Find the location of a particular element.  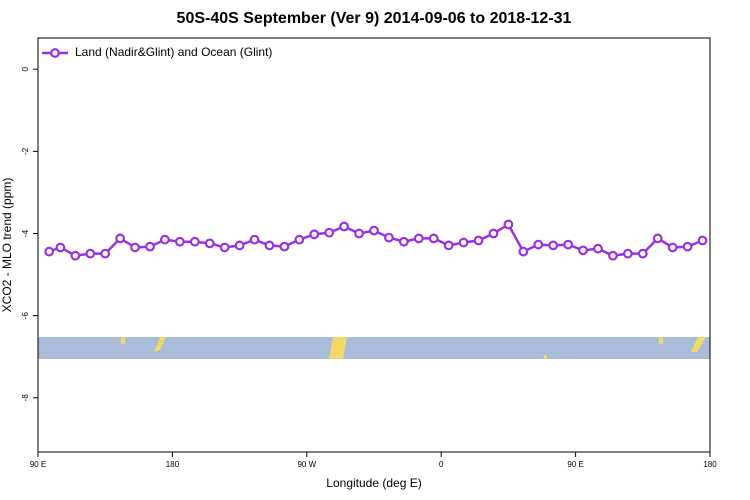

y-tick-label: 0 is located at coordinates (25, 68).